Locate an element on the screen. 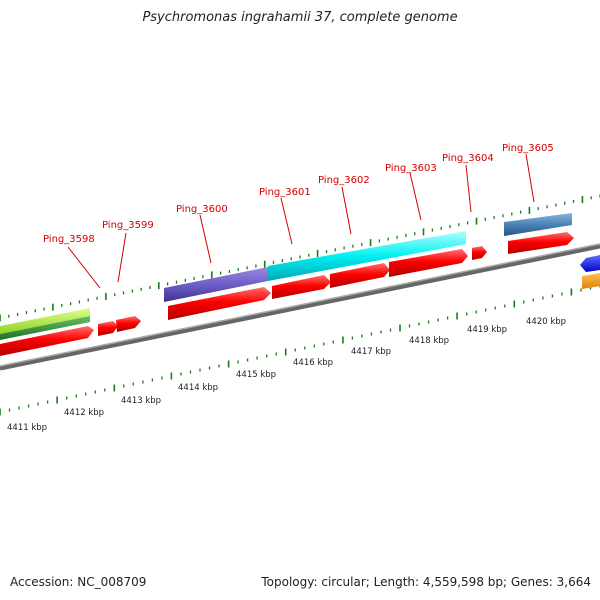 The height and width of the screenshot is (600, 600). scale-label: 4416 kbp is located at coordinates (313, 363).